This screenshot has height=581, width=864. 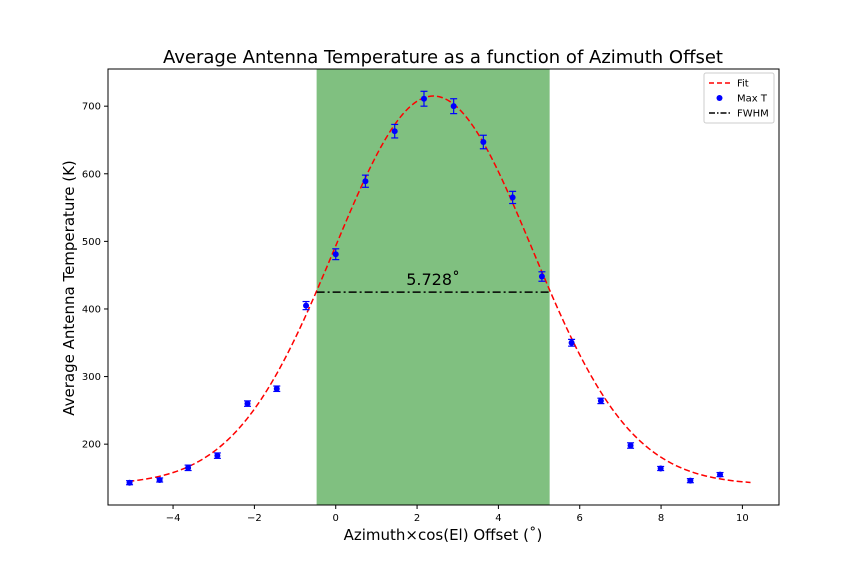 What do you see at coordinates (443, 535) in the screenshot?
I see `x-axis-label: Azimuth×cos(El) Offset (˚)` at bounding box center [443, 535].